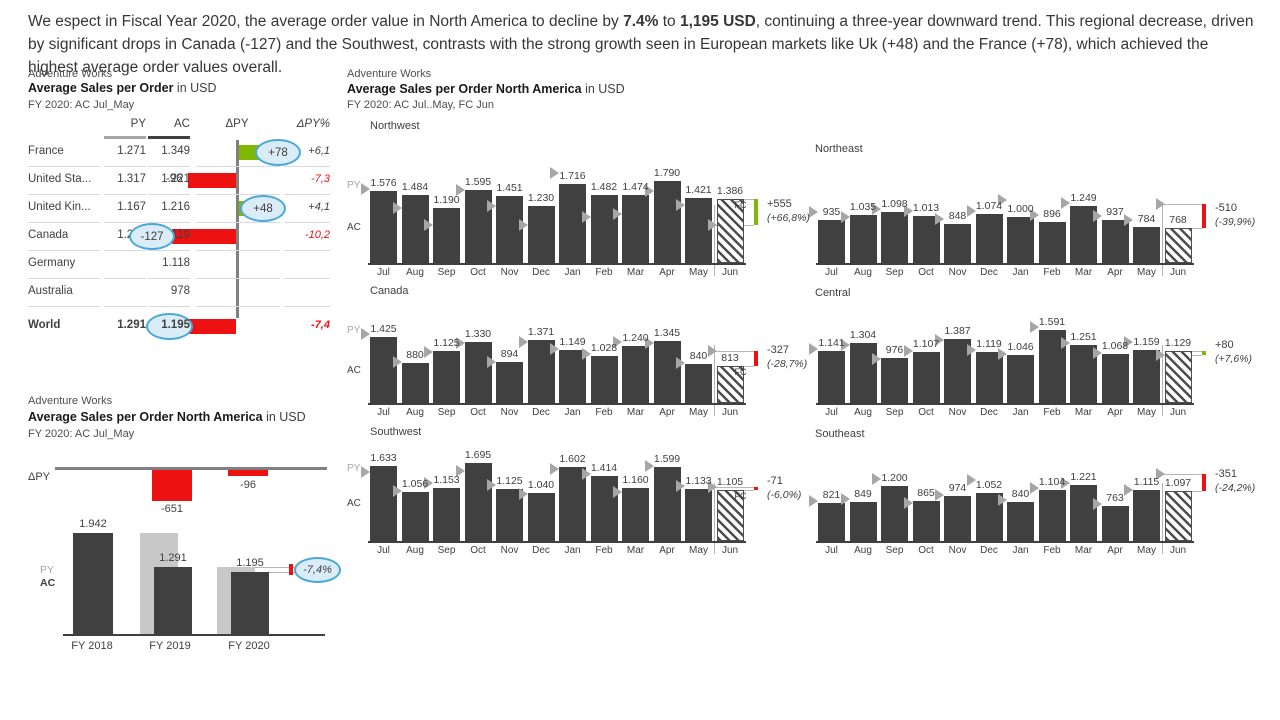 The width and height of the screenshot is (1280, 720). Describe the element at coordinates (238, 166) in the screenshot. I see `row-separator` at that location.